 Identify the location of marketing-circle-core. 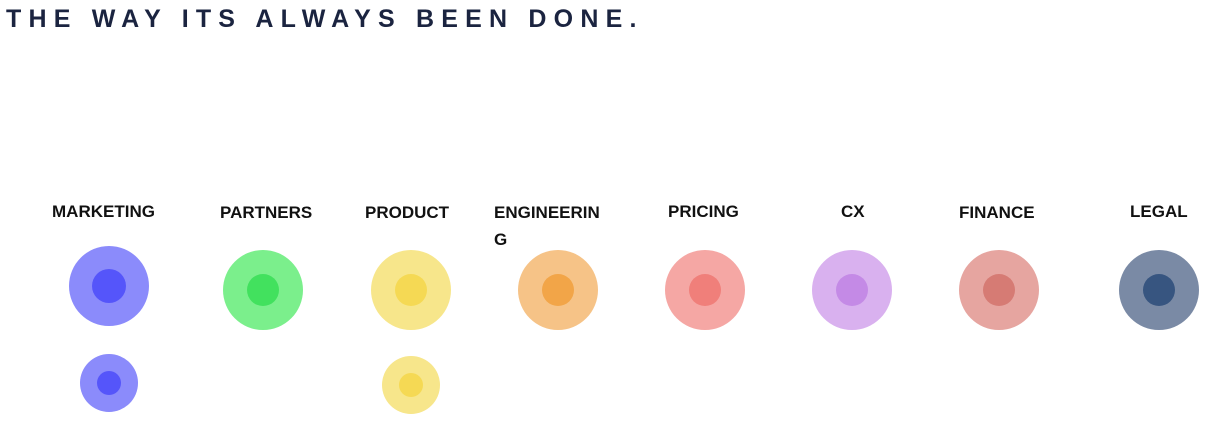
(109, 286).